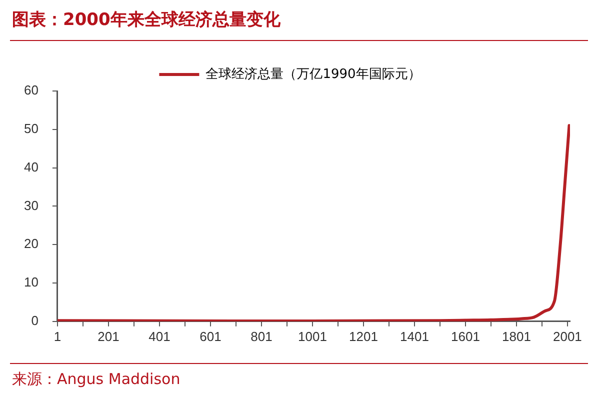 The image size is (600, 402). What do you see at coordinates (31, 282) in the screenshot?
I see `y-tick-label: 10` at bounding box center [31, 282].